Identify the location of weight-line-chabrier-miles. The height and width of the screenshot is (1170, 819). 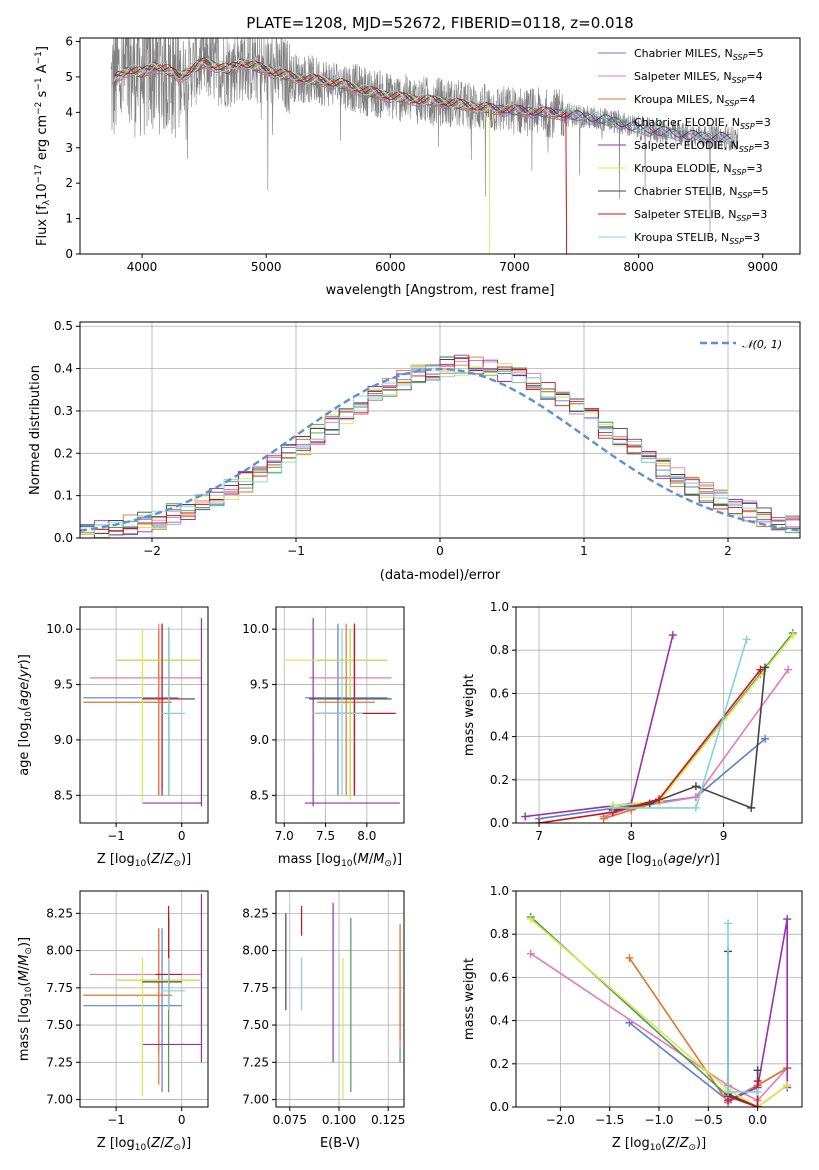
(652, 779).